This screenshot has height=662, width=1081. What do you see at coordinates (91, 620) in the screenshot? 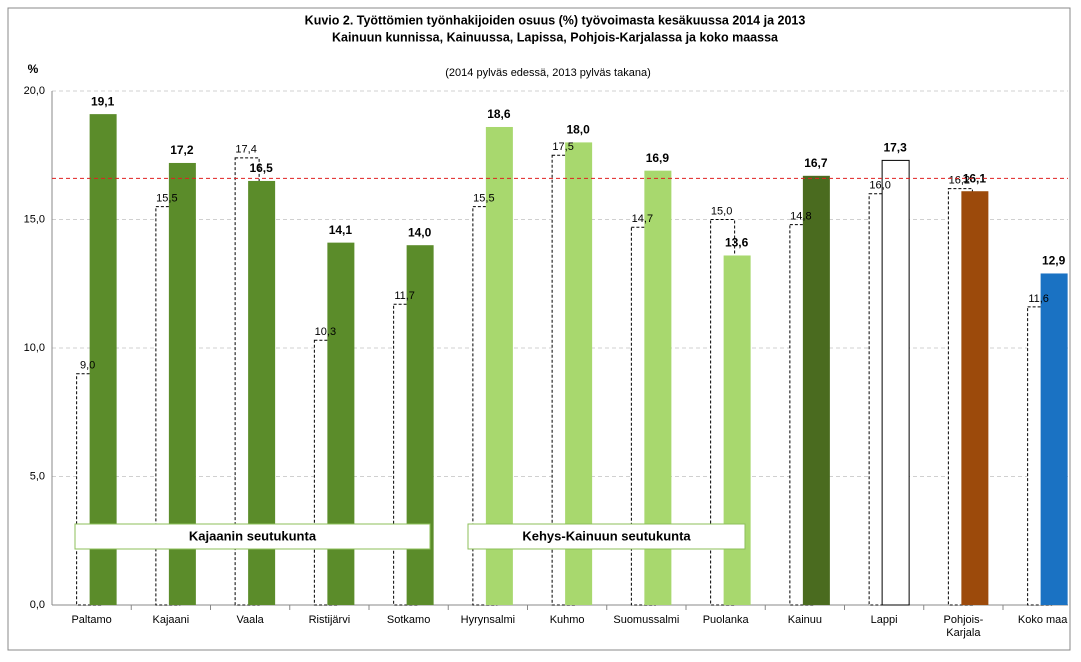
I see `x-tick-label: Paltamo` at bounding box center [91, 620].